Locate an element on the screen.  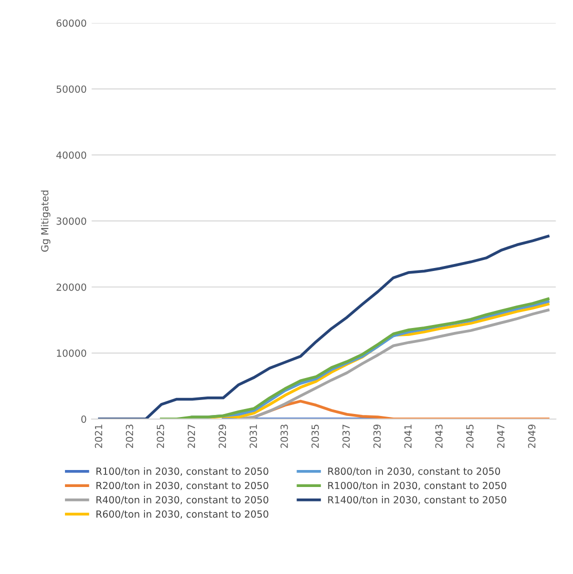
x-tick-label: 2029 is located at coordinates (222, 436).